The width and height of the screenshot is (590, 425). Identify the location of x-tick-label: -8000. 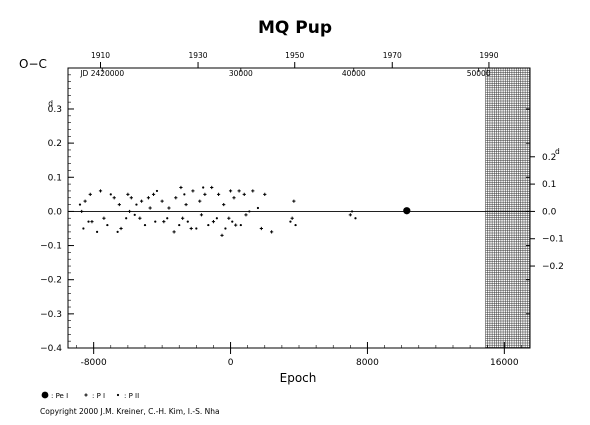
(94, 363).